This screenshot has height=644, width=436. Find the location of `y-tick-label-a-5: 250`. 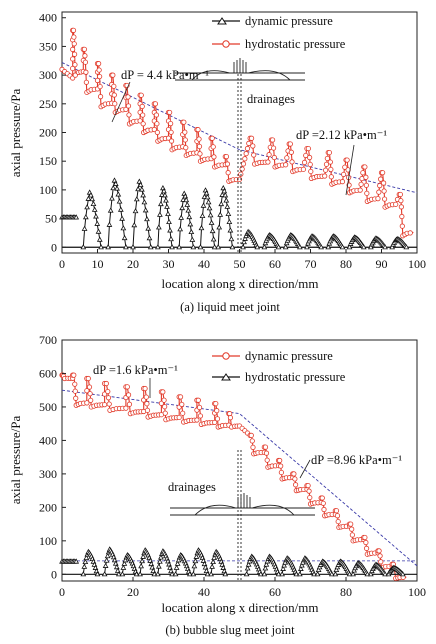

y-tick-label-a-5: 250 is located at coordinates (48, 104).